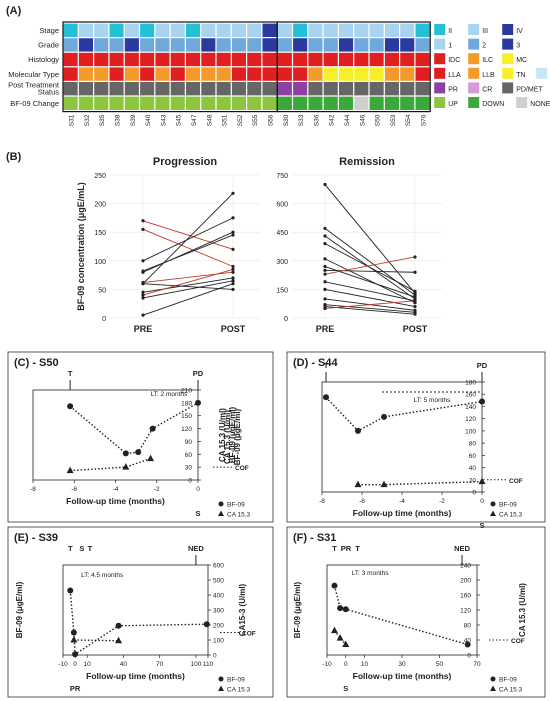  Describe the element at coordinates (282, 233) in the screenshot. I see `y-tick-label: 450` at that location.